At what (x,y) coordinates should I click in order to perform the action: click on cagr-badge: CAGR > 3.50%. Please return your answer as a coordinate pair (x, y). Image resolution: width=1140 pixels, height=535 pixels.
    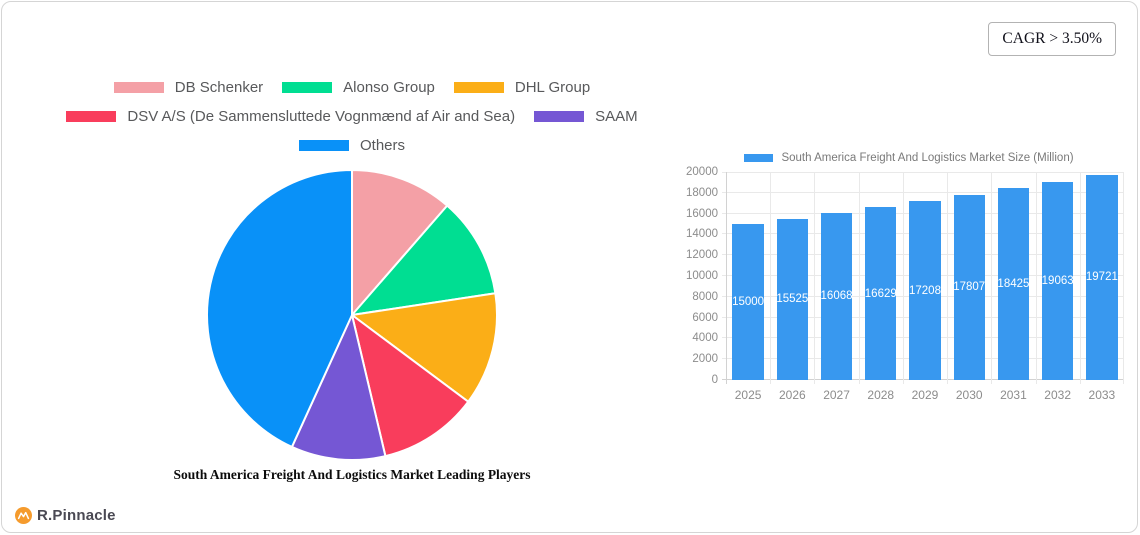
    Looking at the image, I should click on (1052, 39).